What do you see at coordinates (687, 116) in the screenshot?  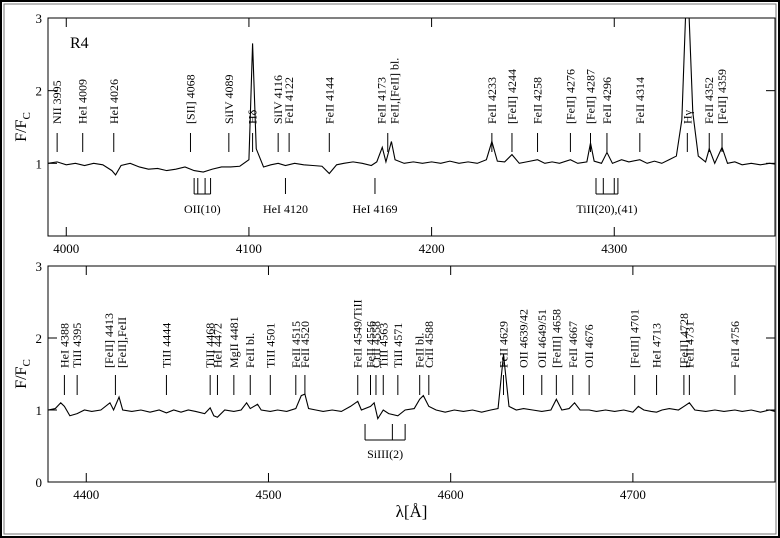 I see `line-id-label: Hγ` at bounding box center [687, 116].